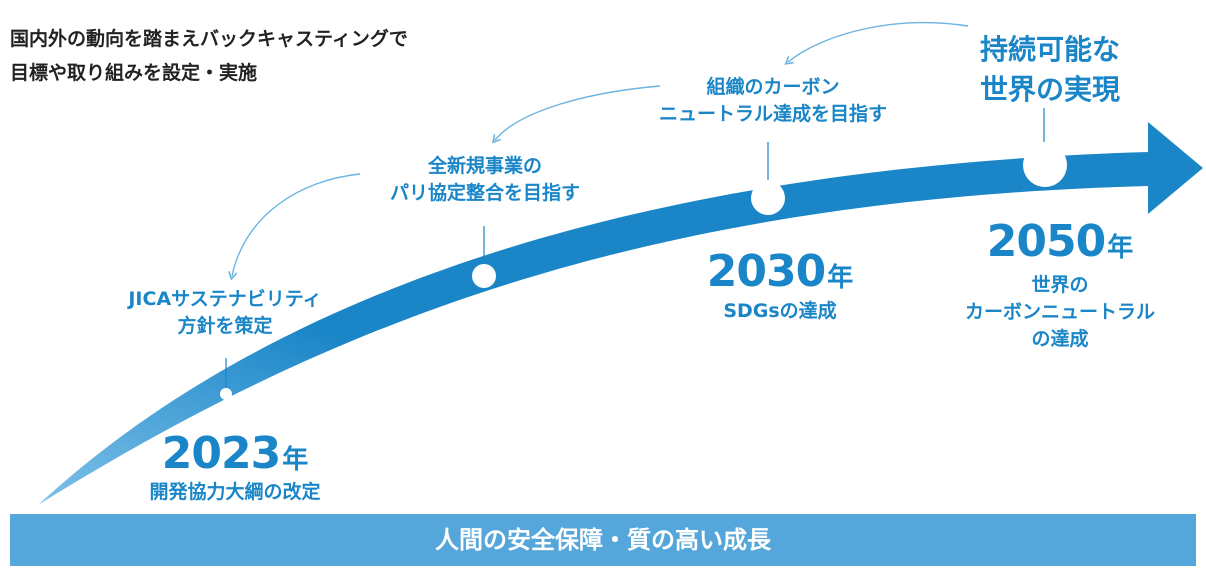 This screenshot has width=1206, height=572. I want to click on year-2050-unit: 年, so click(1120, 248).